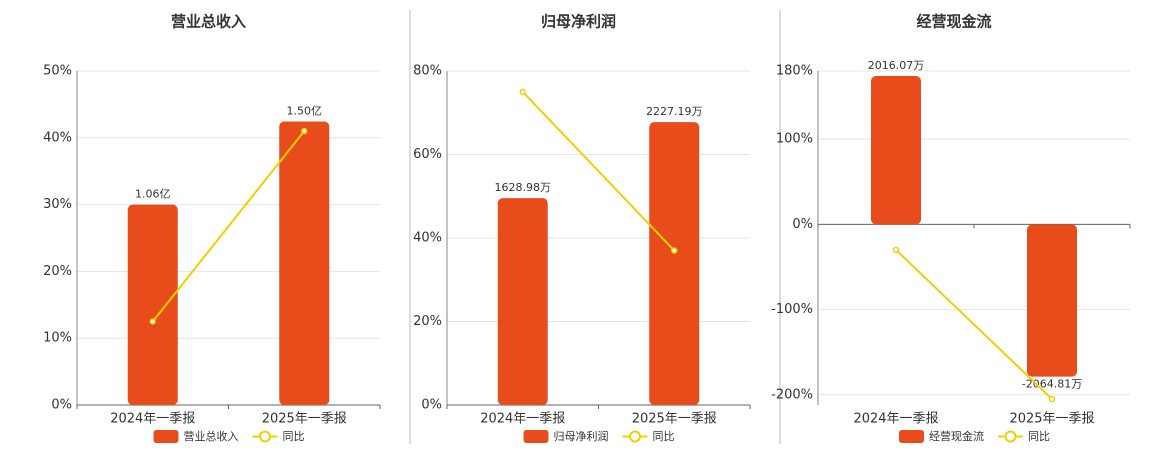 The width and height of the screenshot is (1160, 450). What do you see at coordinates (211, 436) in the screenshot?
I see `legend-label: 营业总收入` at bounding box center [211, 436].